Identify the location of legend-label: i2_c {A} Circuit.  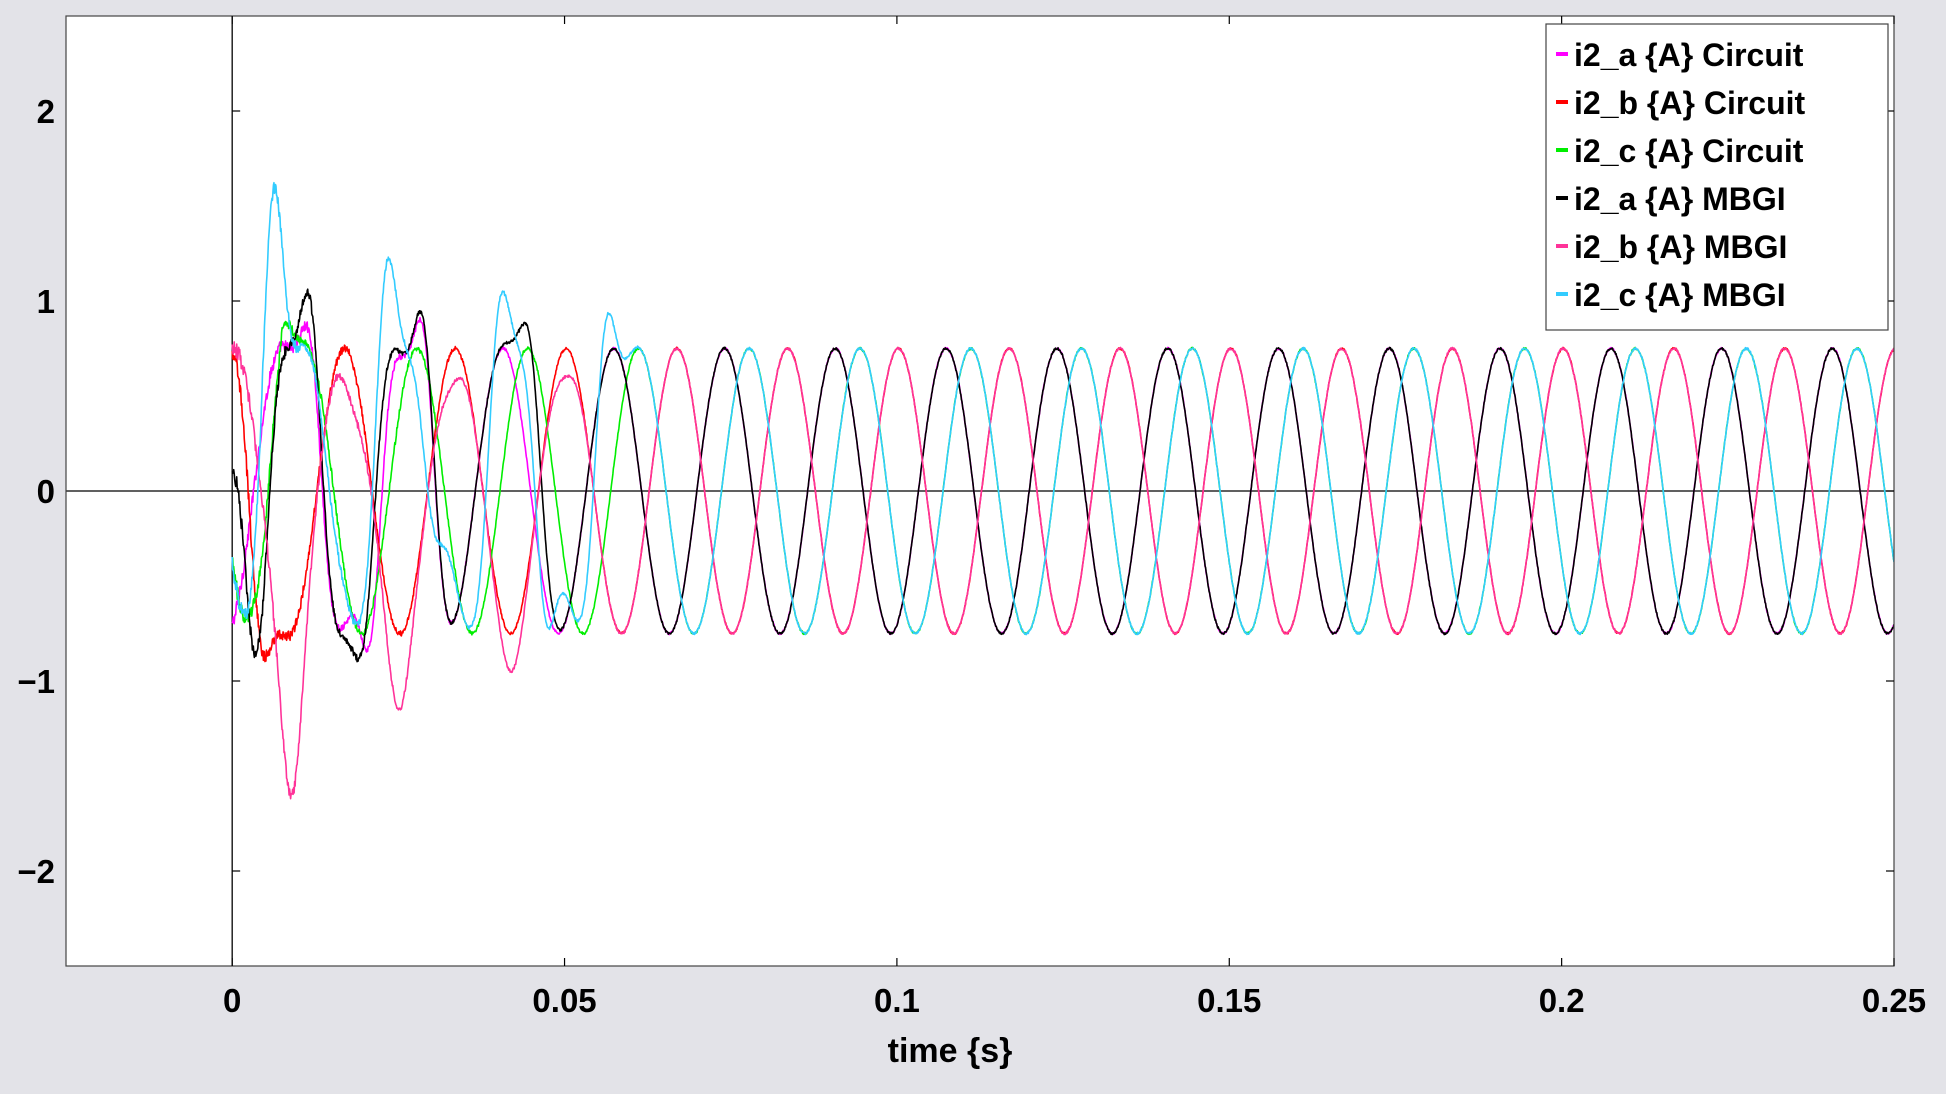
(1689, 151).